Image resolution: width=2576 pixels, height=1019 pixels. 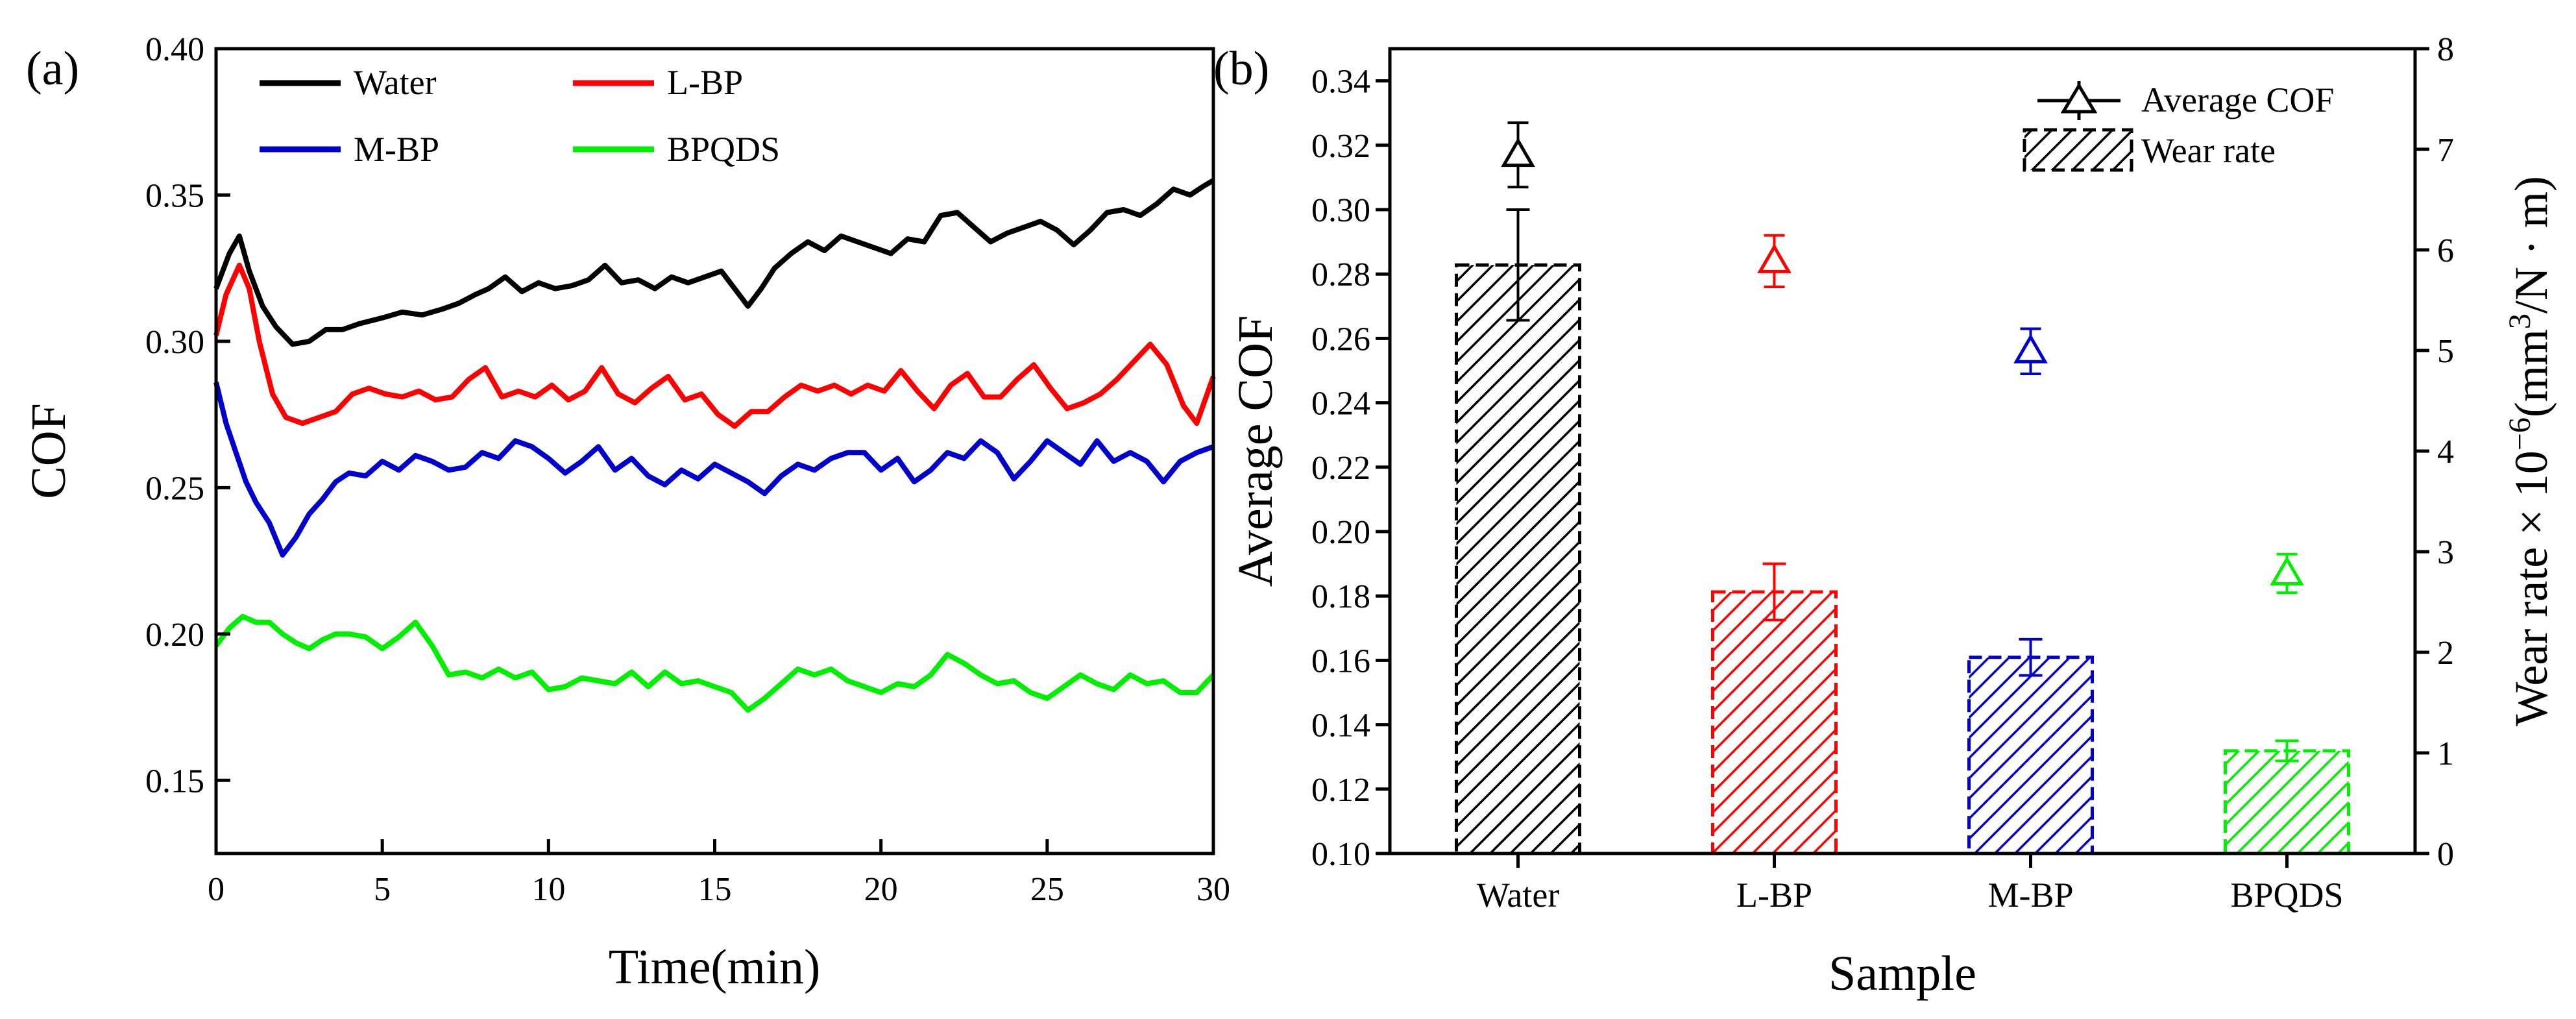 I want to click on panel-b-y-axis-title: Average COF, so click(x=1255, y=451).